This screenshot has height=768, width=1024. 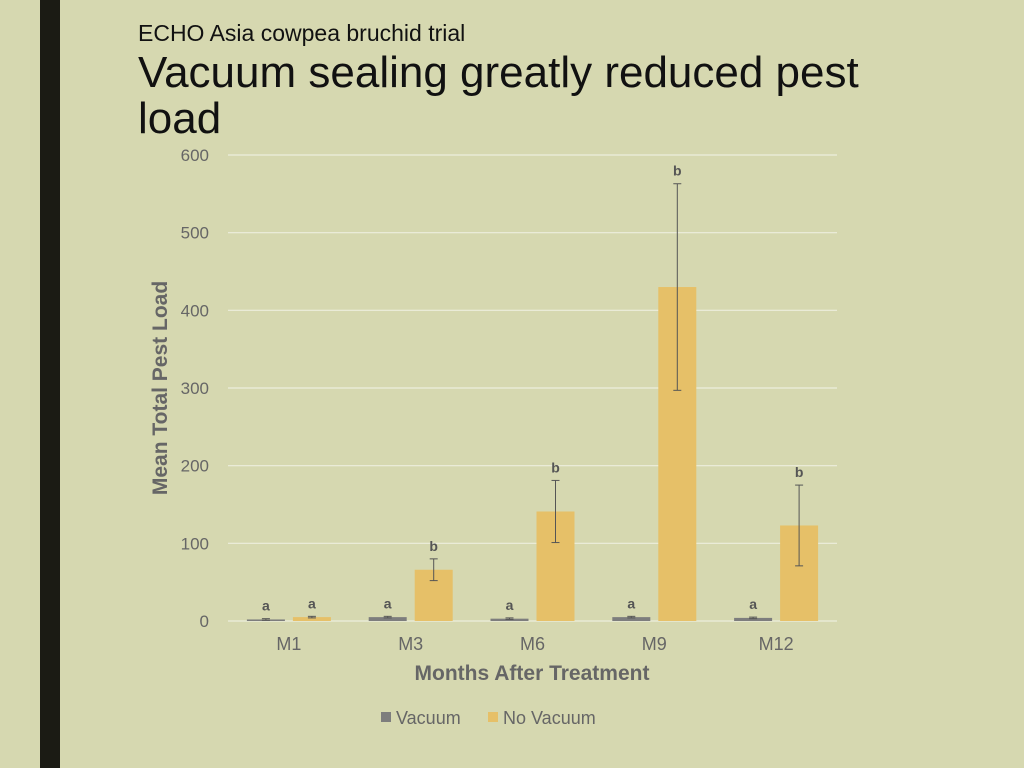 I want to click on x-tick-label: M3, so click(x=410, y=644).